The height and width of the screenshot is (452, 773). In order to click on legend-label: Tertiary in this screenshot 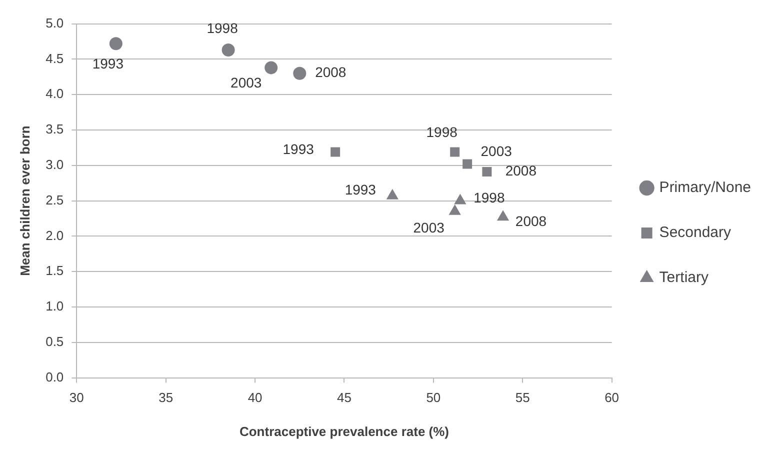, I will do `click(684, 277)`.